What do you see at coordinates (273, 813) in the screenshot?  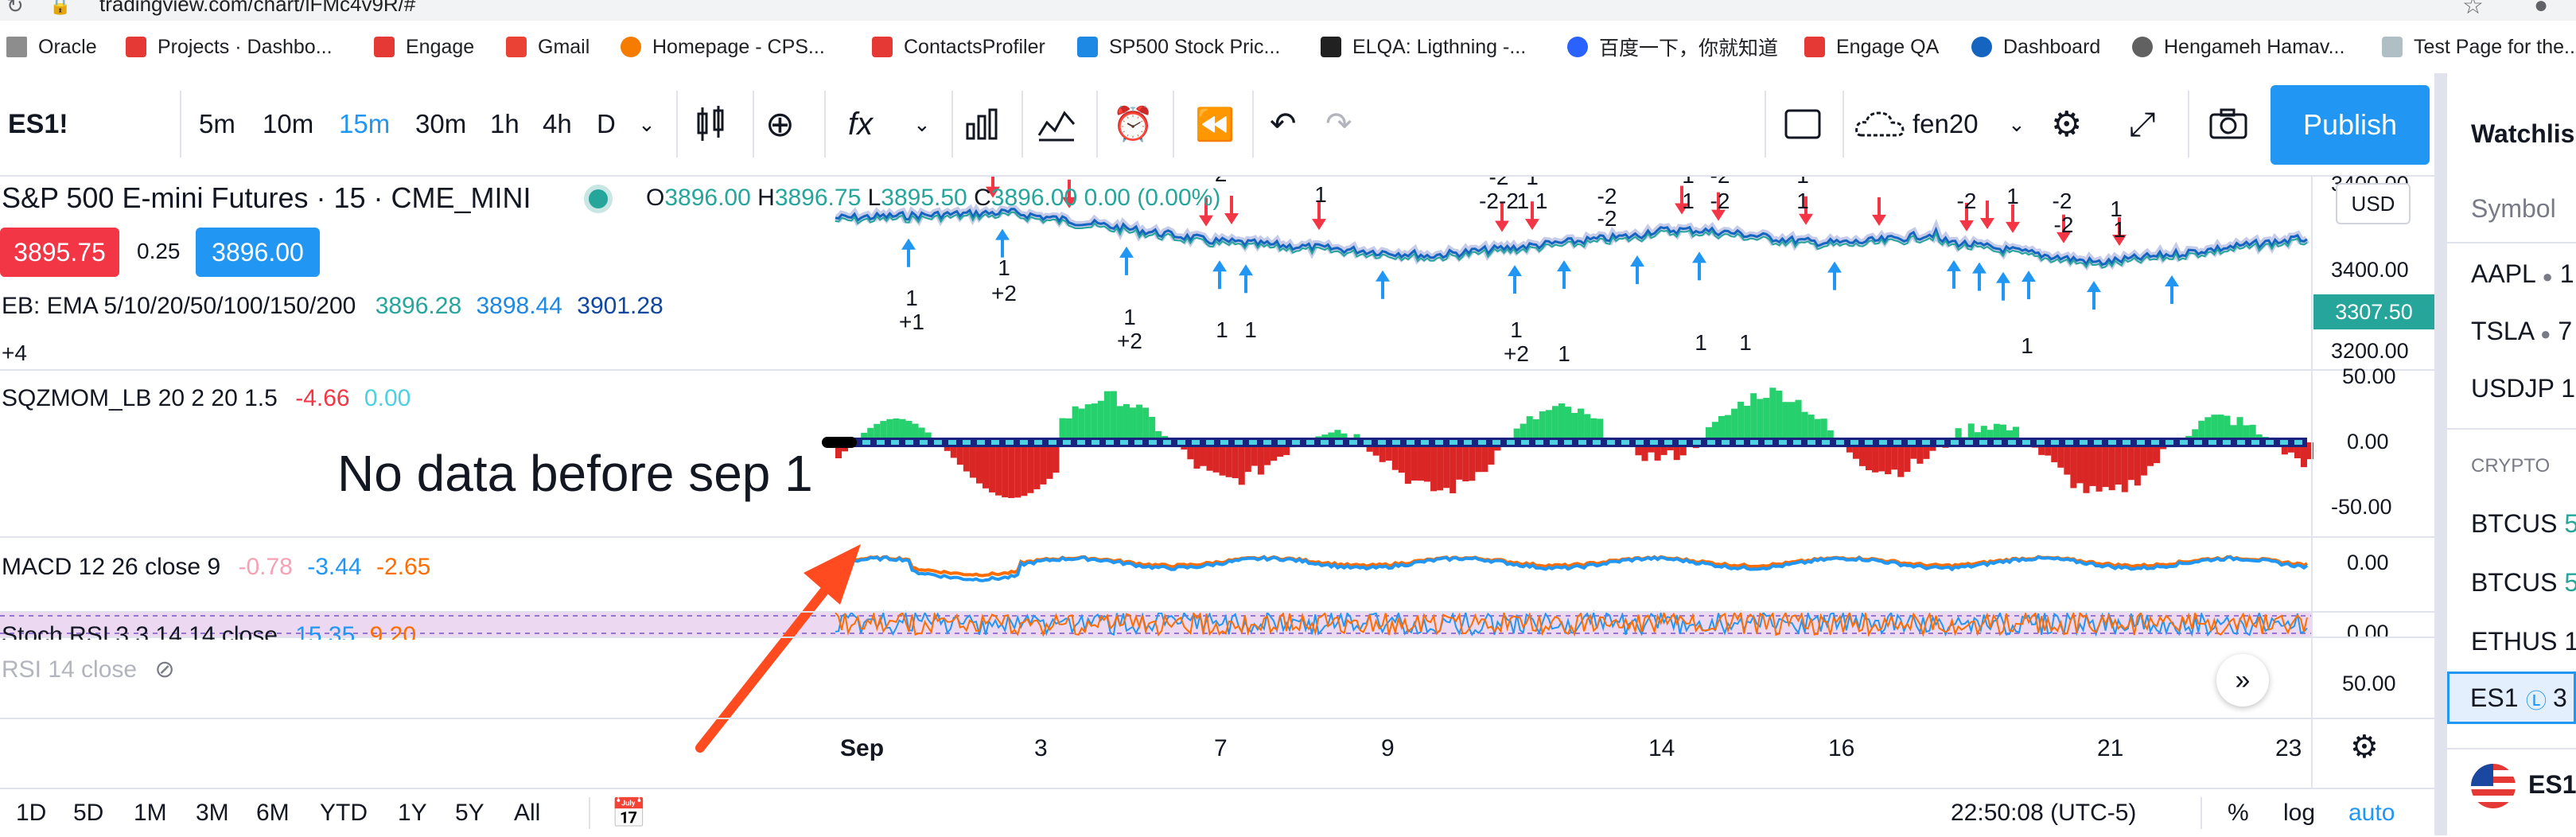 I see `range-6m: 6M` at bounding box center [273, 813].